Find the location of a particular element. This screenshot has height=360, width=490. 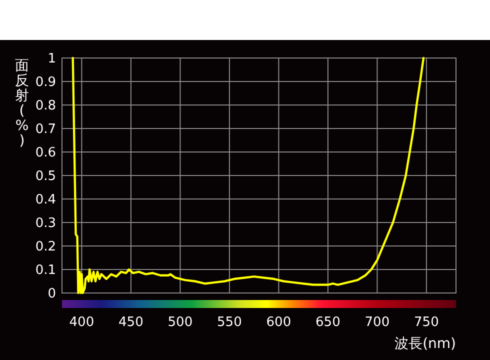

x-axis-title: 波長(nm) is located at coordinates (425, 344).